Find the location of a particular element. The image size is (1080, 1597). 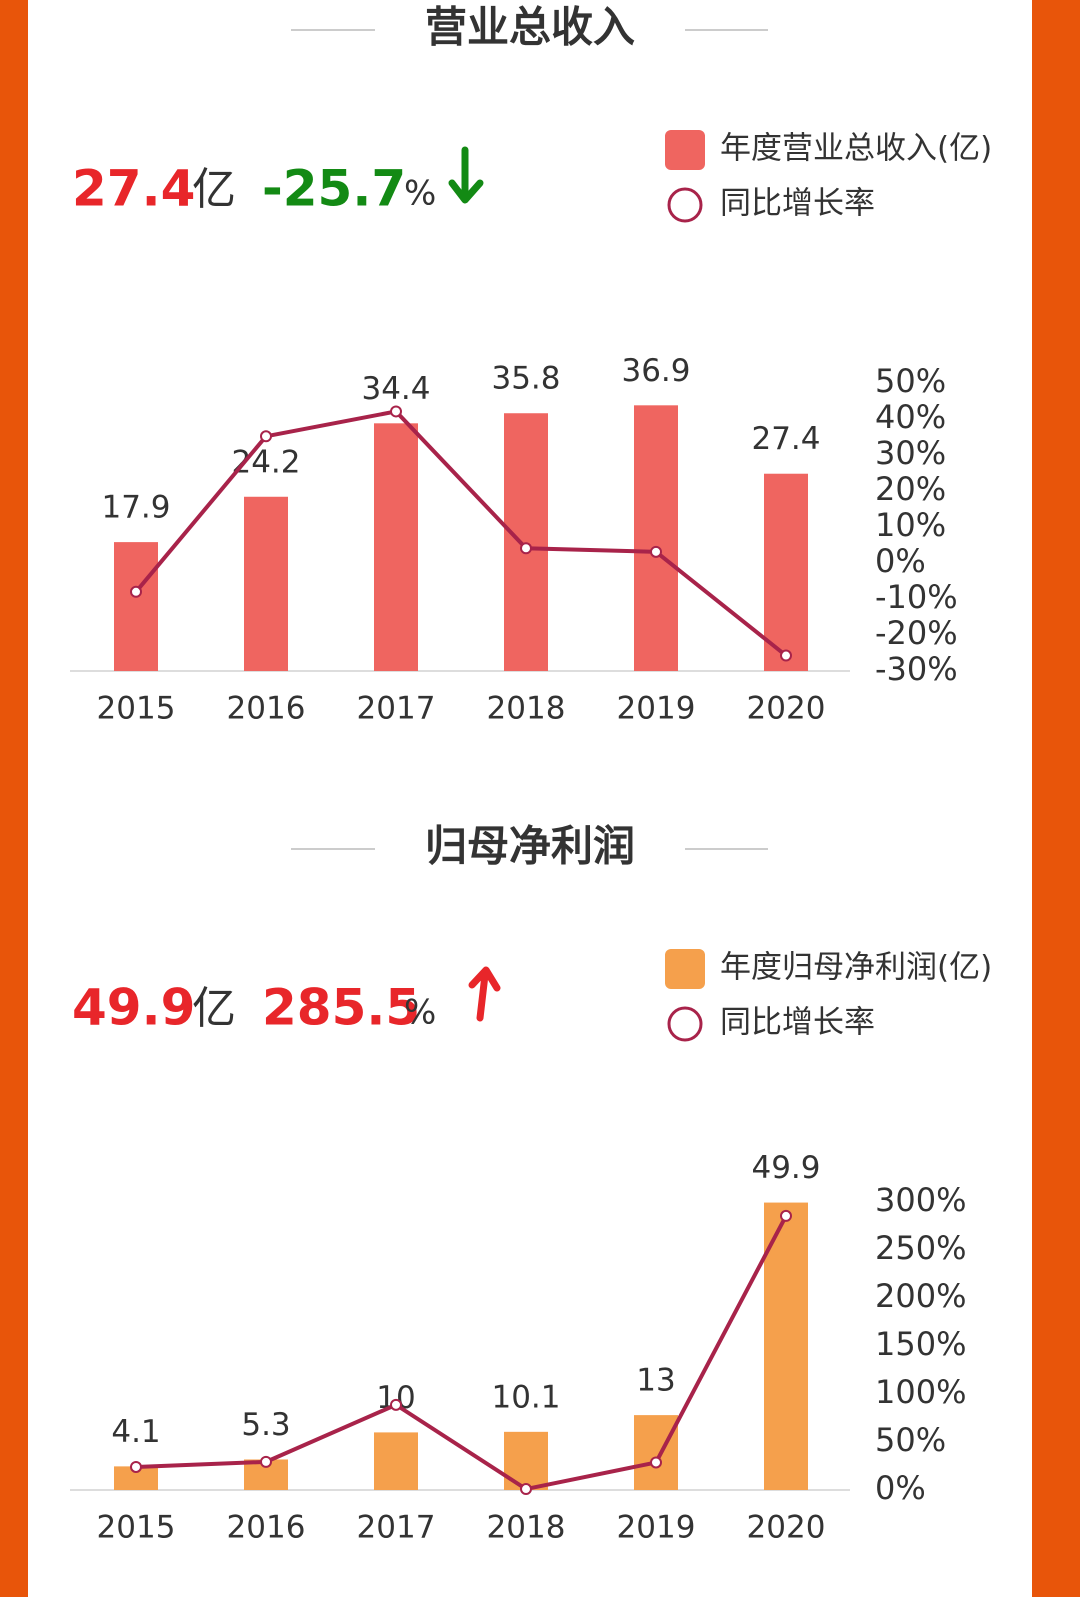

y2-tick-label: 40% is located at coordinates (910, 417).